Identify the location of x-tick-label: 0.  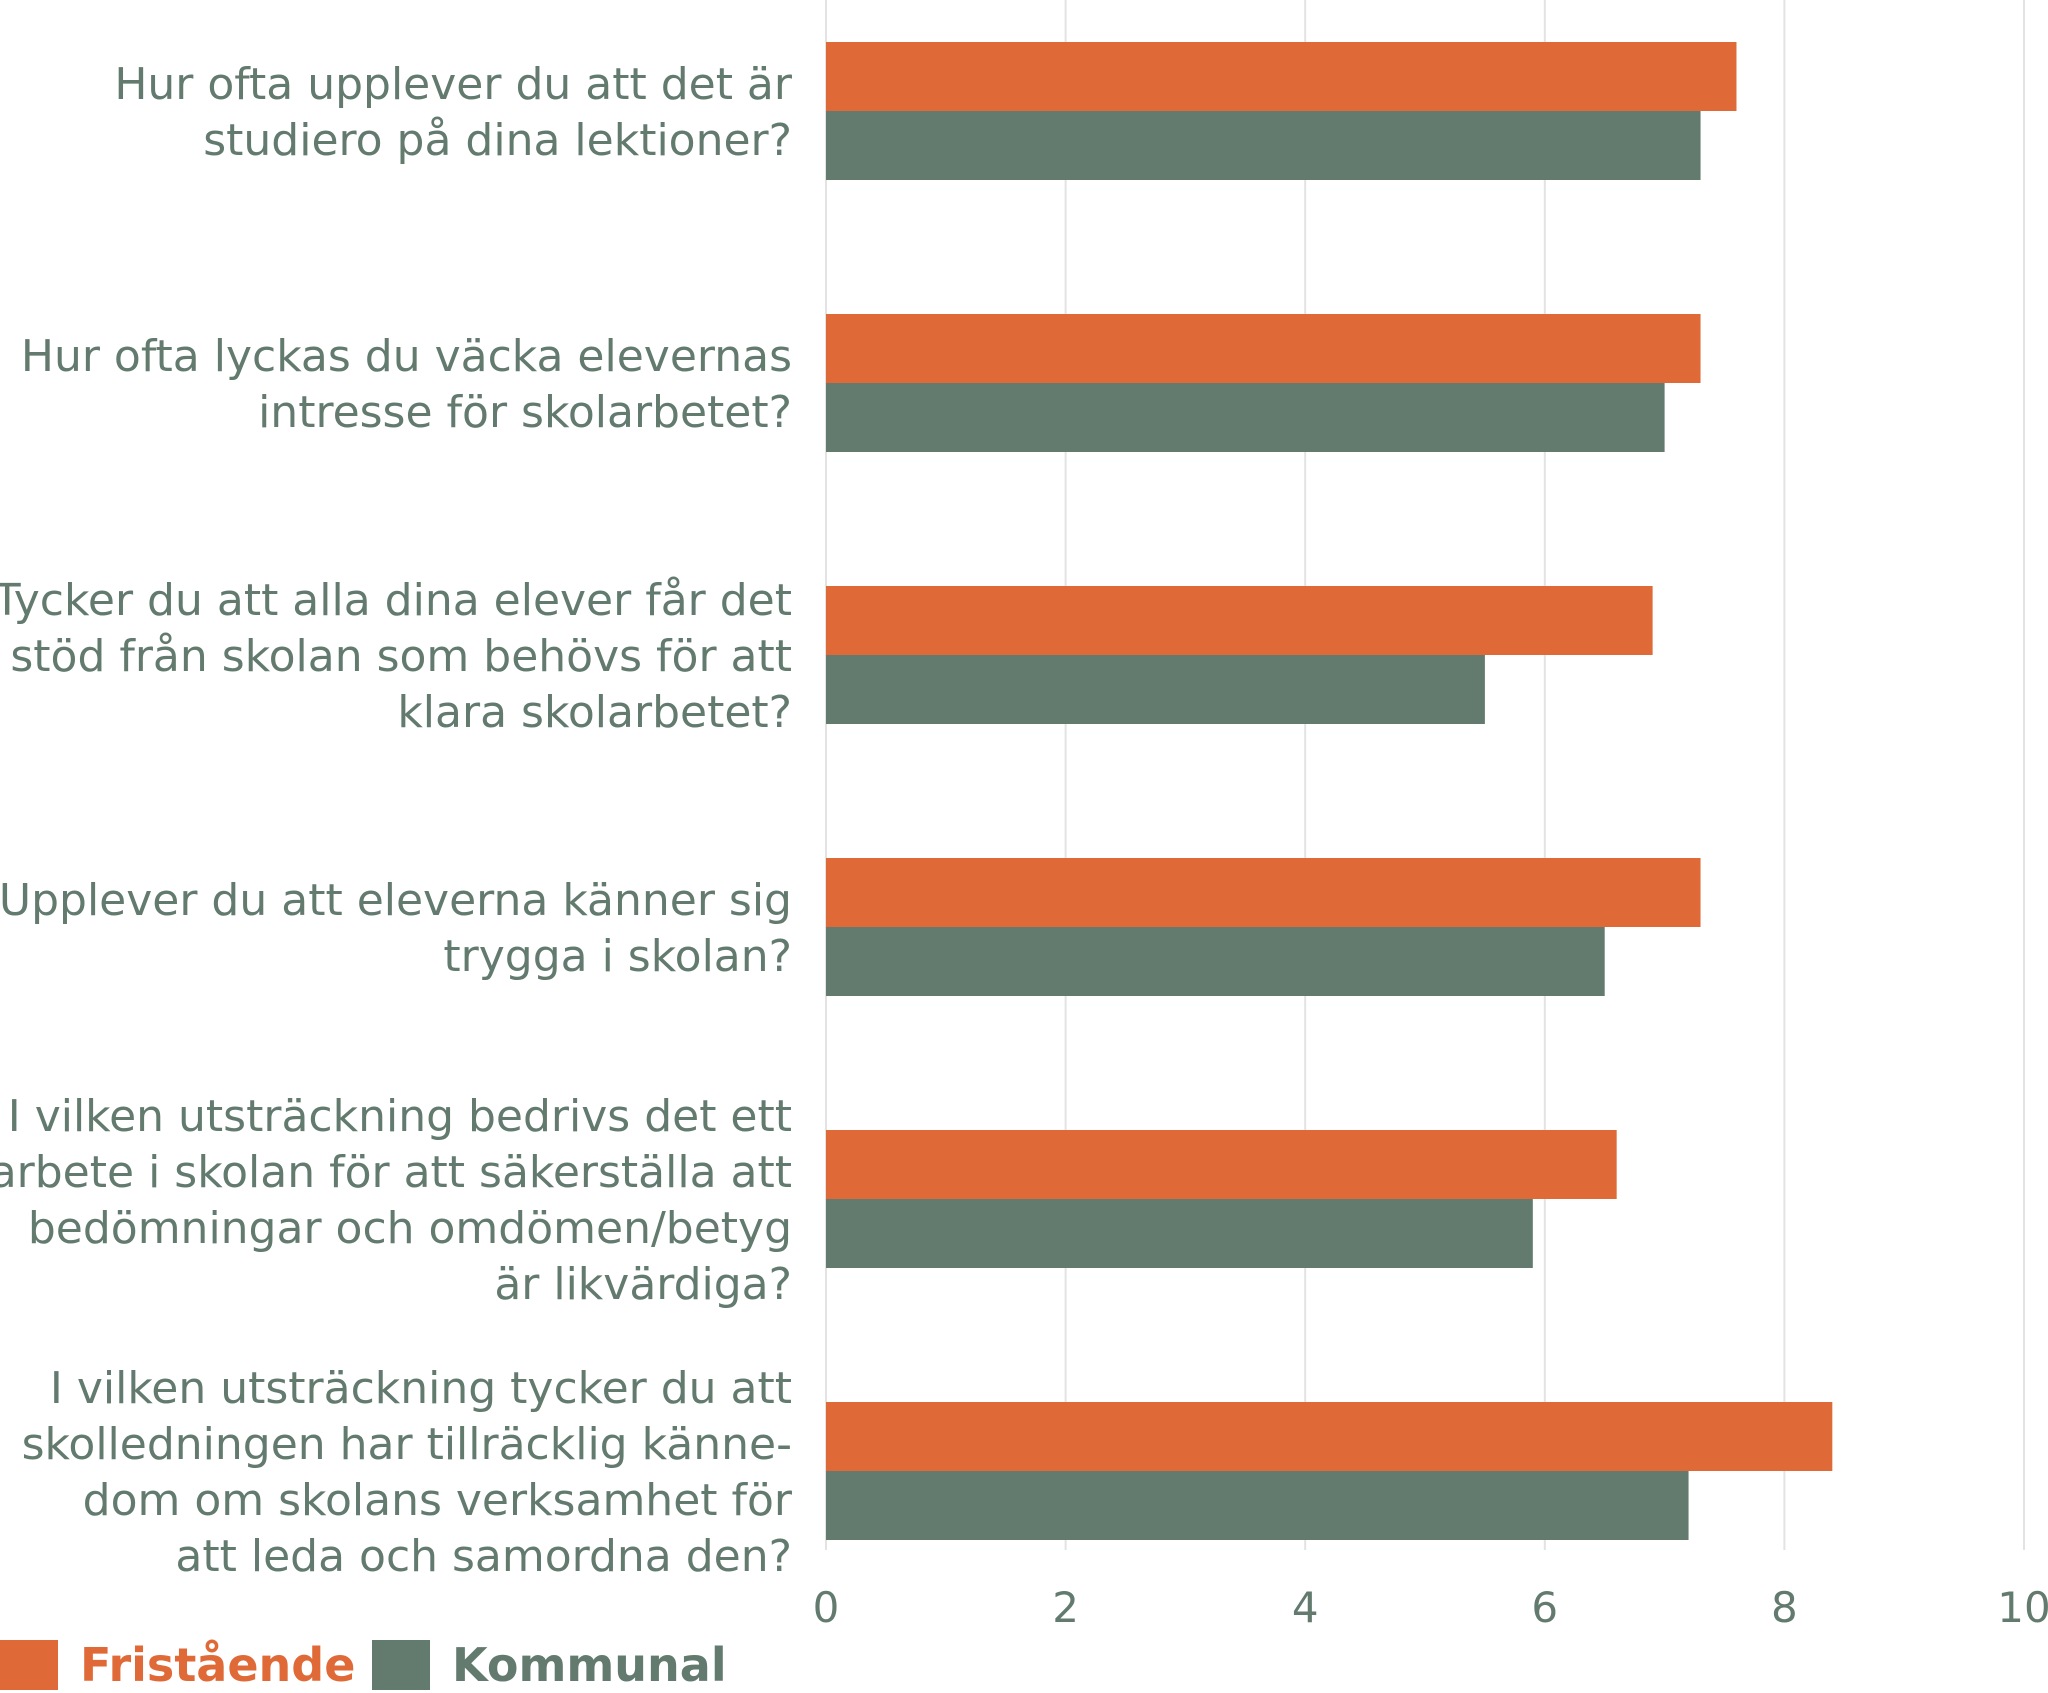
(826, 1607).